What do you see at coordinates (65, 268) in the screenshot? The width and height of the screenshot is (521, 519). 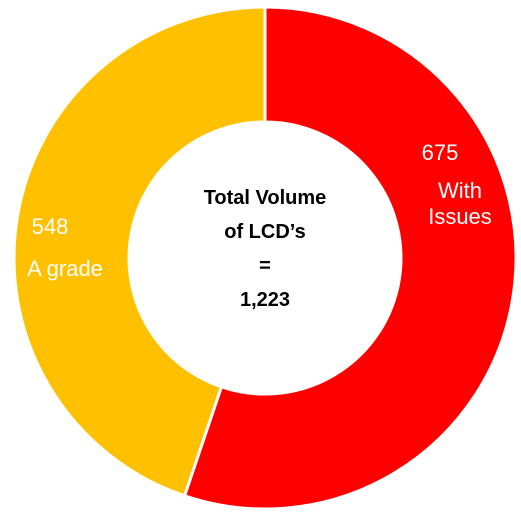 I see `category-label: A grade` at bounding box center [65, 268].